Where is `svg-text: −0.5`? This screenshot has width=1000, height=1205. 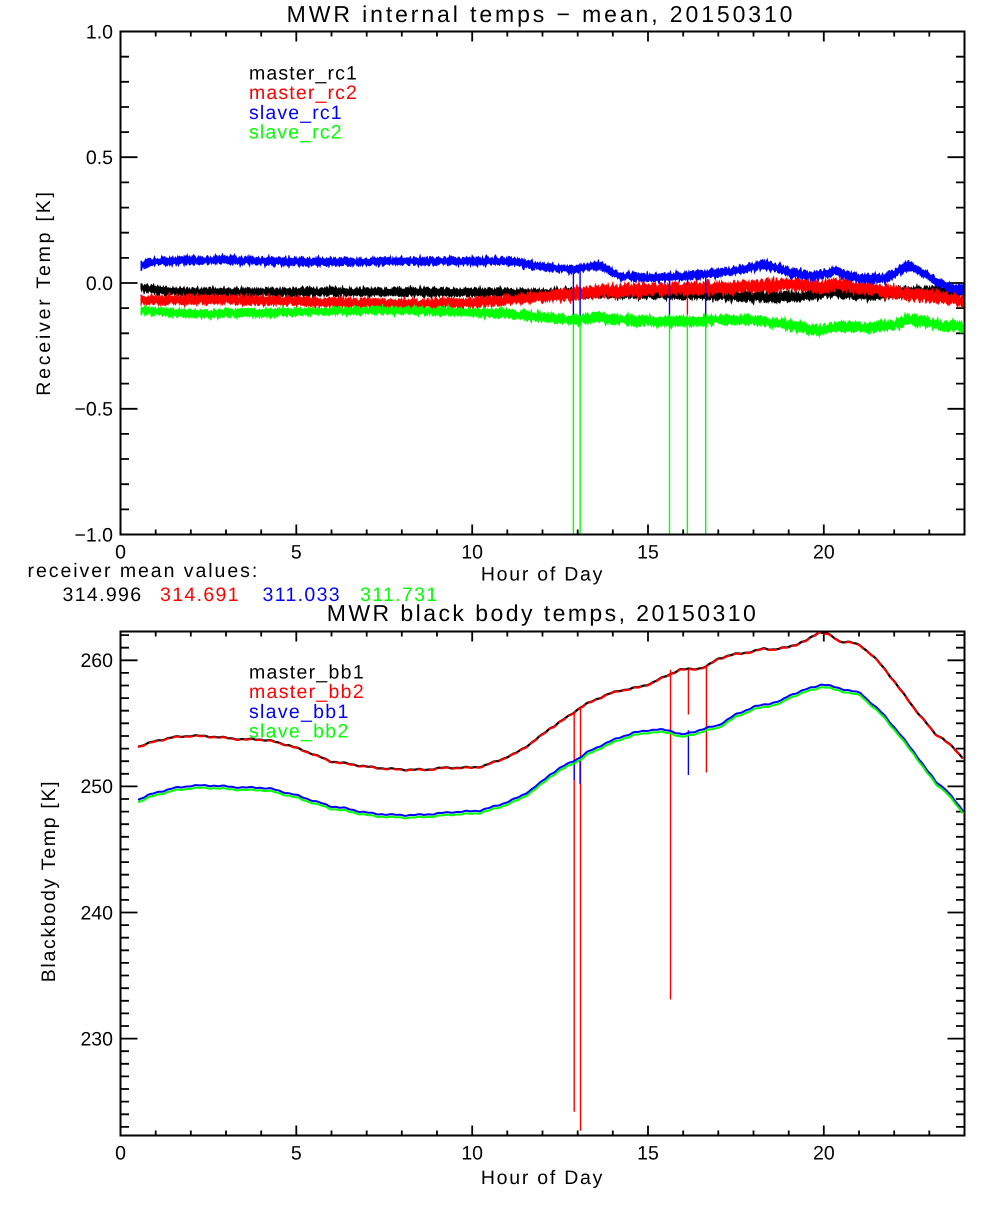 svg-text: −0.5 is located at coordinates (94, 410).